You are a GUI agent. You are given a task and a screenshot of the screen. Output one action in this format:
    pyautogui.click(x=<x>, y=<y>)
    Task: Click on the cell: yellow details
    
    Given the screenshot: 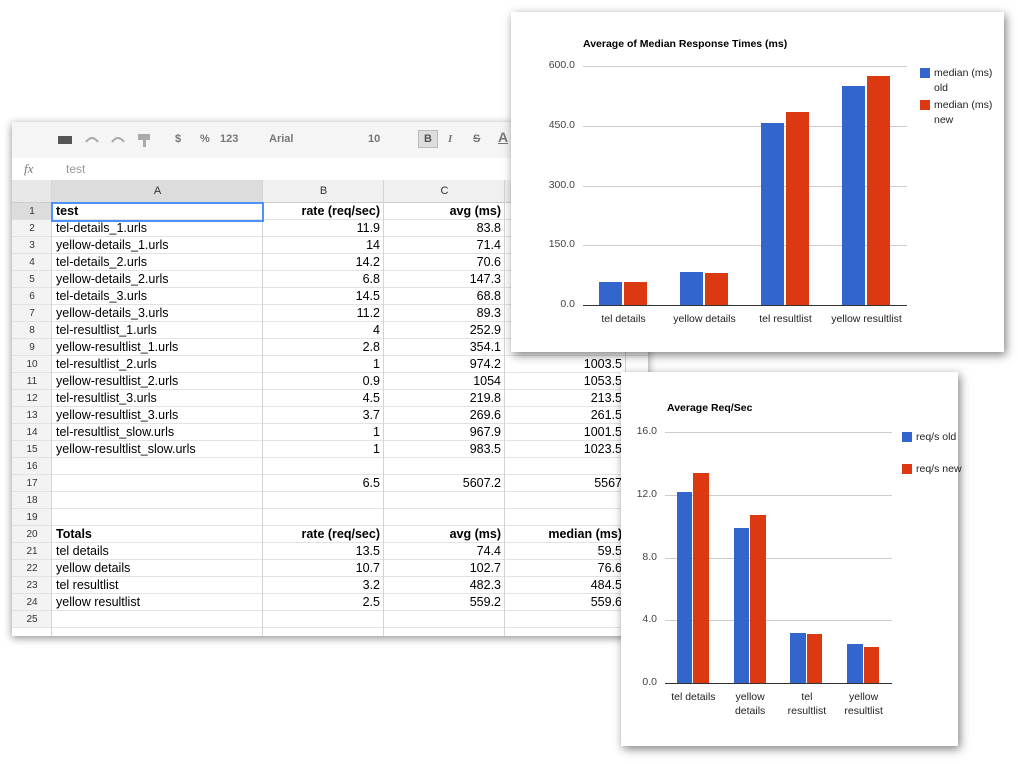 What is the action you would take?
    pyautogui.click(x=93, y=568)
    